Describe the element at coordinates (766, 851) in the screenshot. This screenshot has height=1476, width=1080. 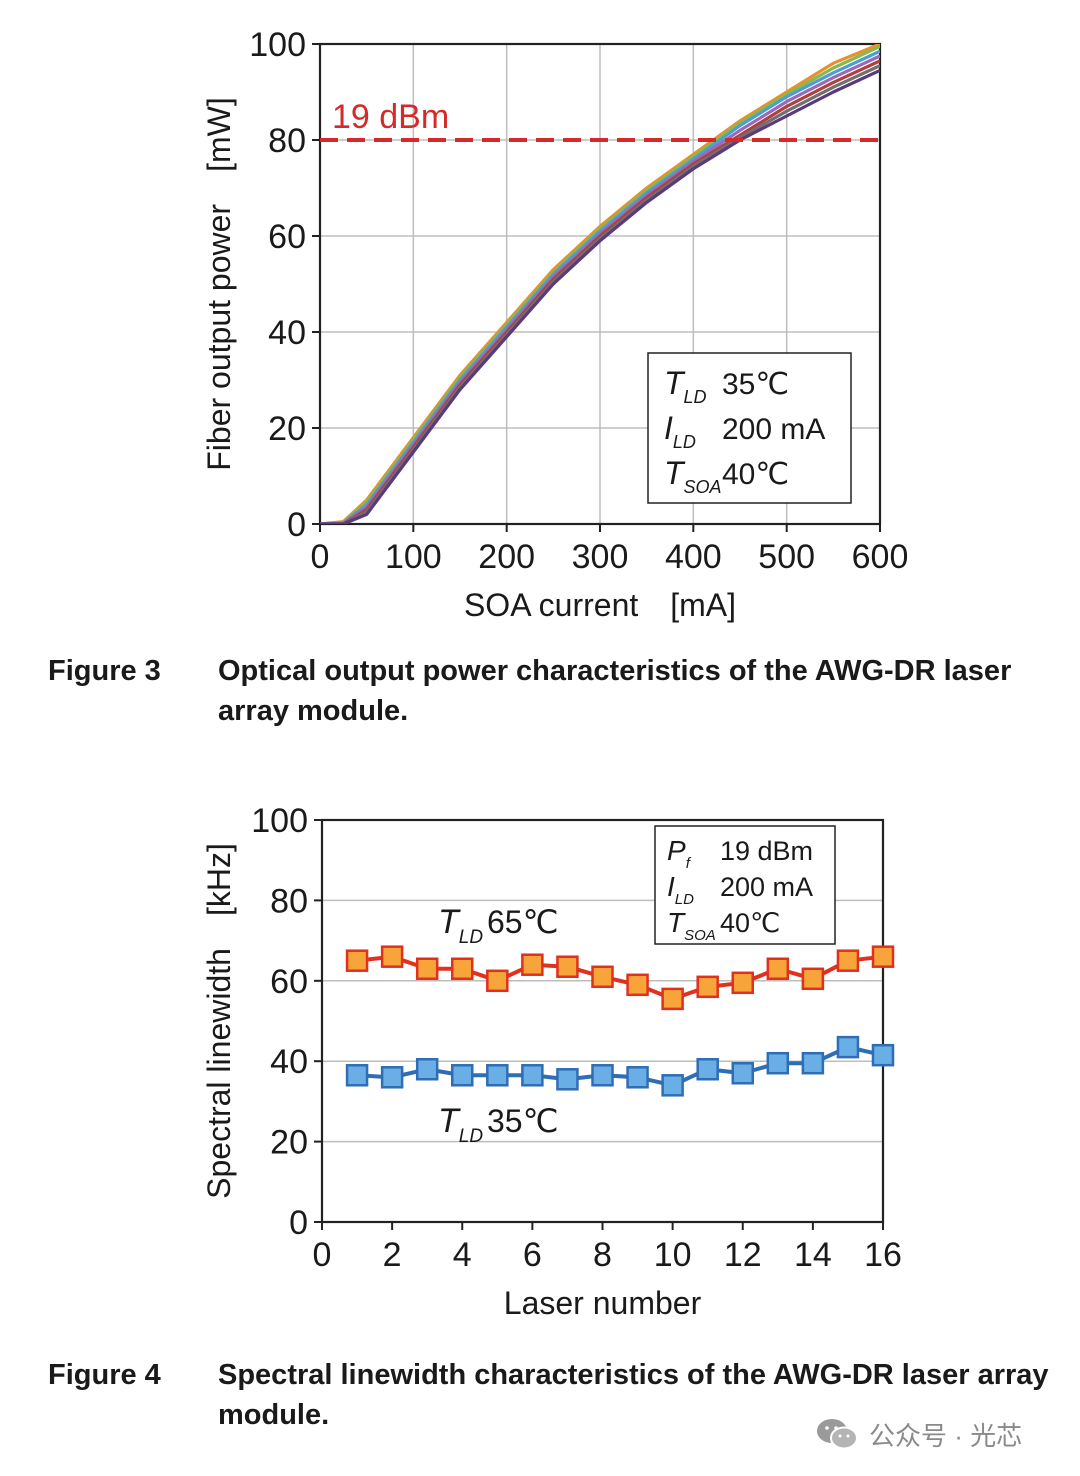
I see `legend-value: 19 dBm` at that location.